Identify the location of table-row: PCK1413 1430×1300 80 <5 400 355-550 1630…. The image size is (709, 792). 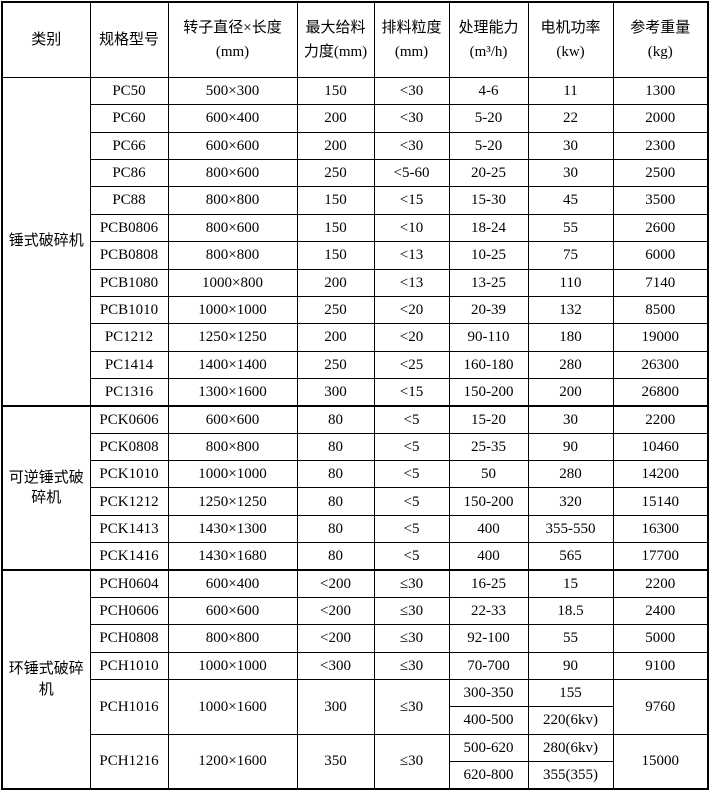
(355, 529).